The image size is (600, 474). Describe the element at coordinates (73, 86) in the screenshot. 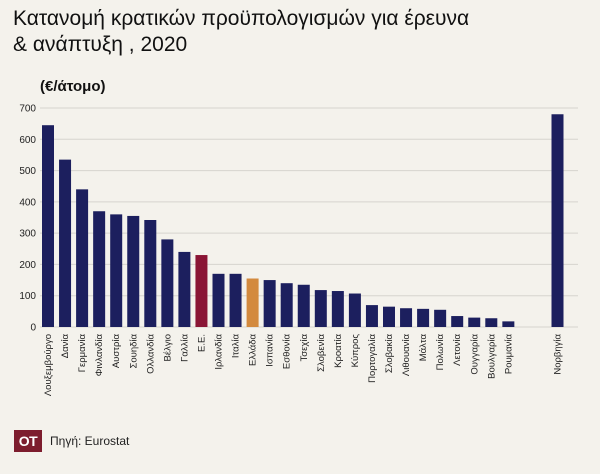

I see `unit-label: (€/άτομο)` at that location.